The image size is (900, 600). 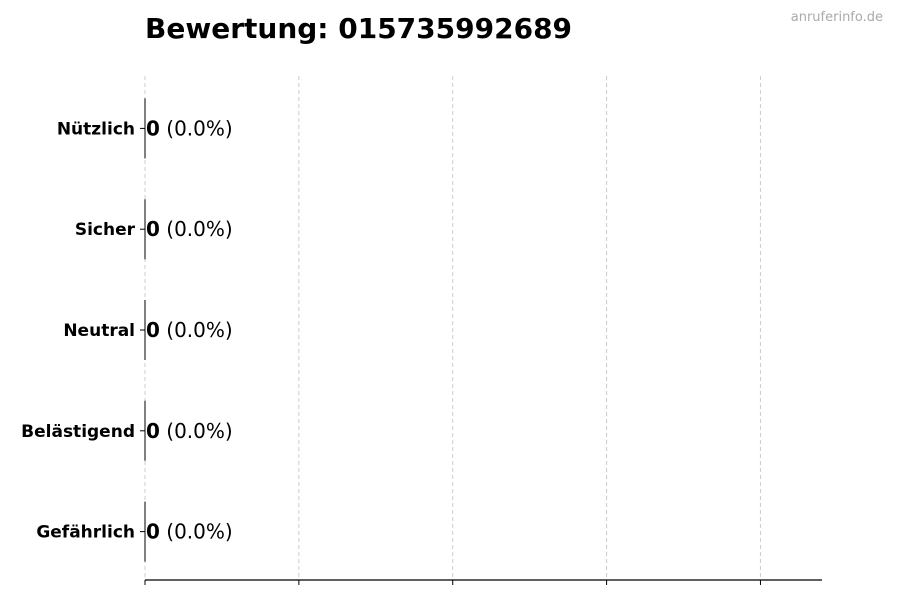 What do you see at coordinates (99, 331) in the screenshot?
I see `category-label: Neutral` at bounding box center [99, 331].